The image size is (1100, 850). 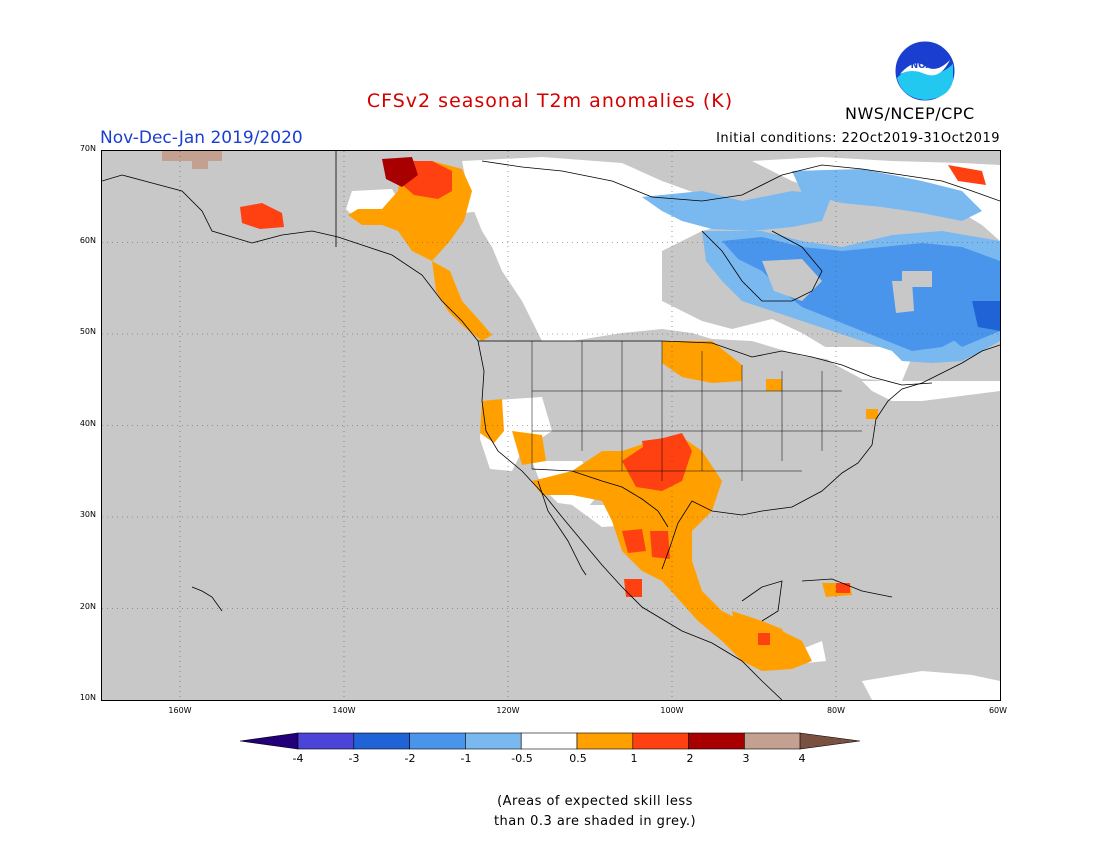 I want to click on cold-region-labrador, so click(x=887, y=195).